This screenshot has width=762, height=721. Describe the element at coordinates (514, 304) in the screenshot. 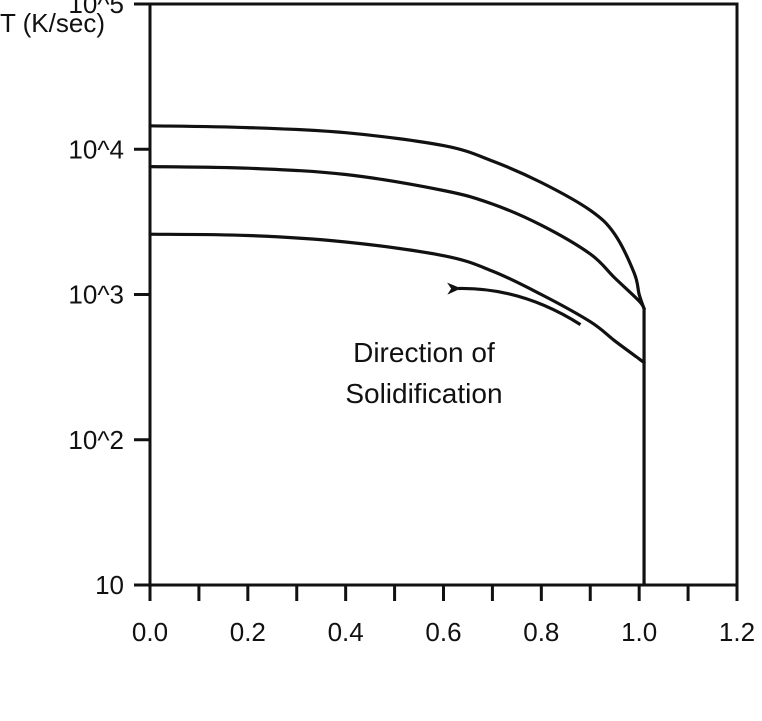

I see `direction-arrow` at that location.